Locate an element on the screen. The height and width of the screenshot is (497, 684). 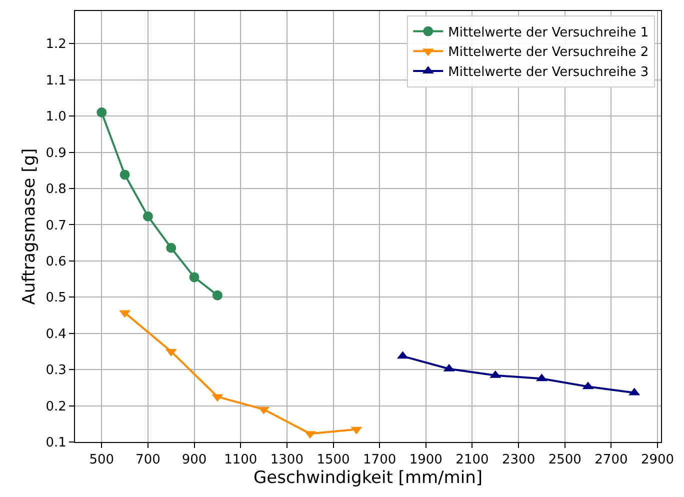
x-tick-label: 2900 is located at coordinates (657, 460).